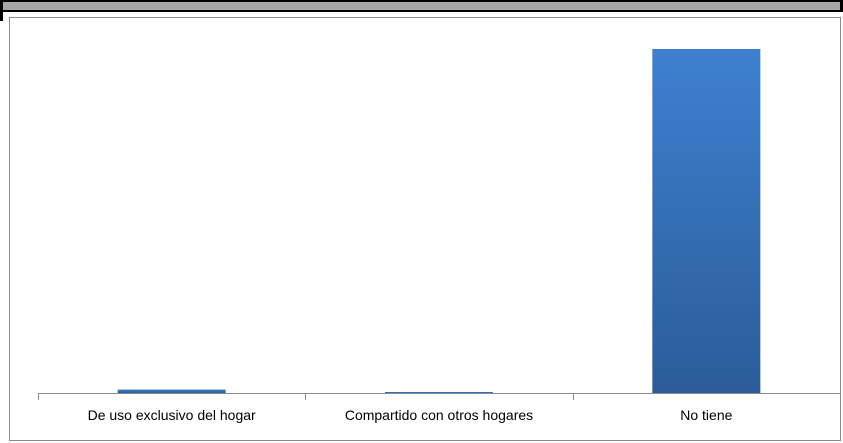  I want to click on x-axis, so click(439, 396).